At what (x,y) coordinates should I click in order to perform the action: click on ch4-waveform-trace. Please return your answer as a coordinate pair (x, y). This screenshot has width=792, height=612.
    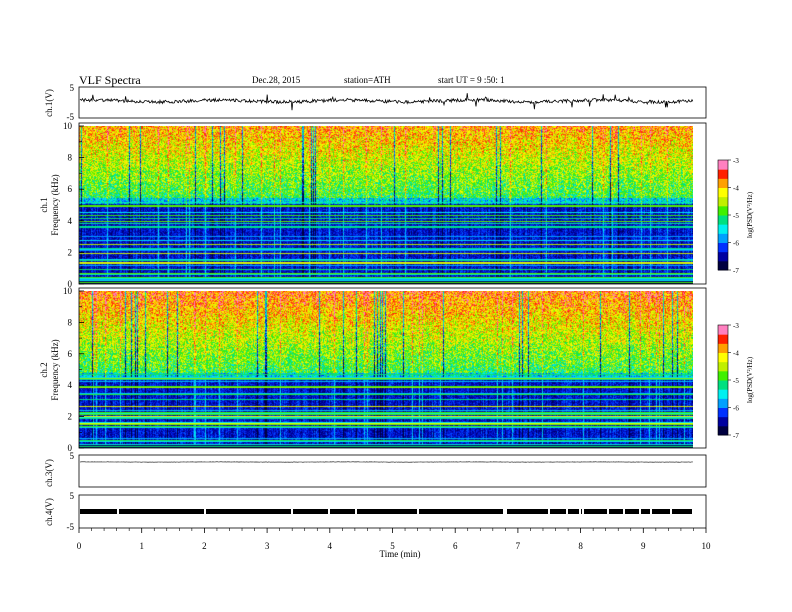
    Looking at the image, I should click on (386, 511).